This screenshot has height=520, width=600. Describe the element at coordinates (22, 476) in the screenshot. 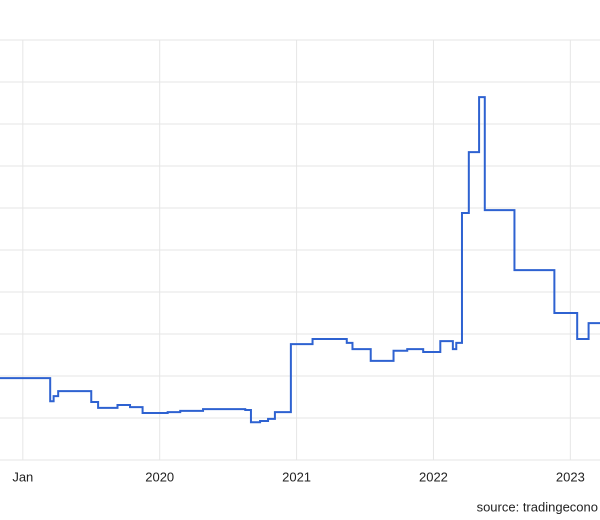

I see `x-tick-label: Jan` at that location.